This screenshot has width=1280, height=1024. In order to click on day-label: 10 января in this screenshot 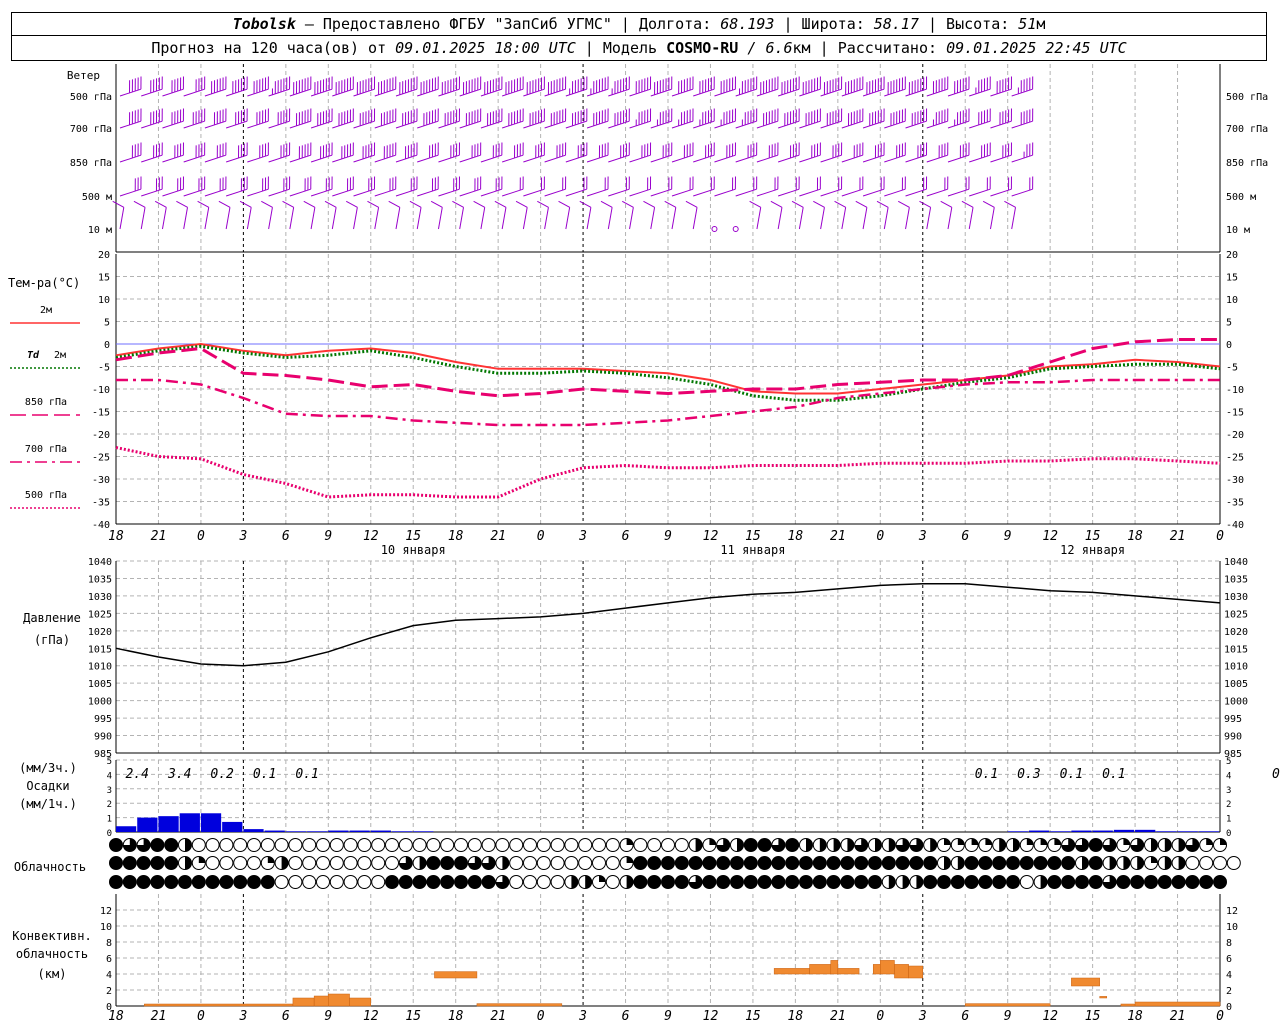, I will do `click(413, 550)`.